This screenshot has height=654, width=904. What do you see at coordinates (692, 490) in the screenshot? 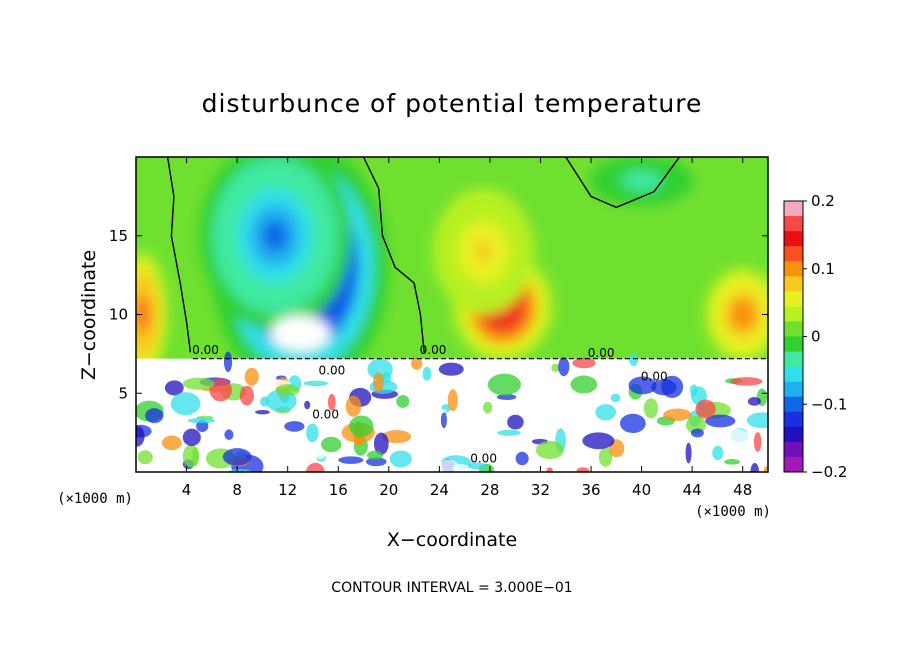
I see `x-tick-label: 44` at bounding box center [692, 490].